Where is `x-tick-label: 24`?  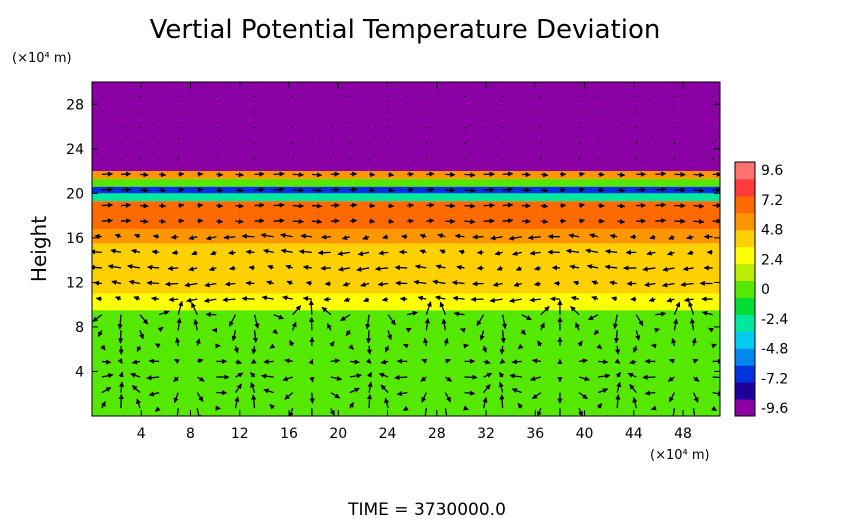 x-tick-label: 24 is located at coordinates (388, 434).